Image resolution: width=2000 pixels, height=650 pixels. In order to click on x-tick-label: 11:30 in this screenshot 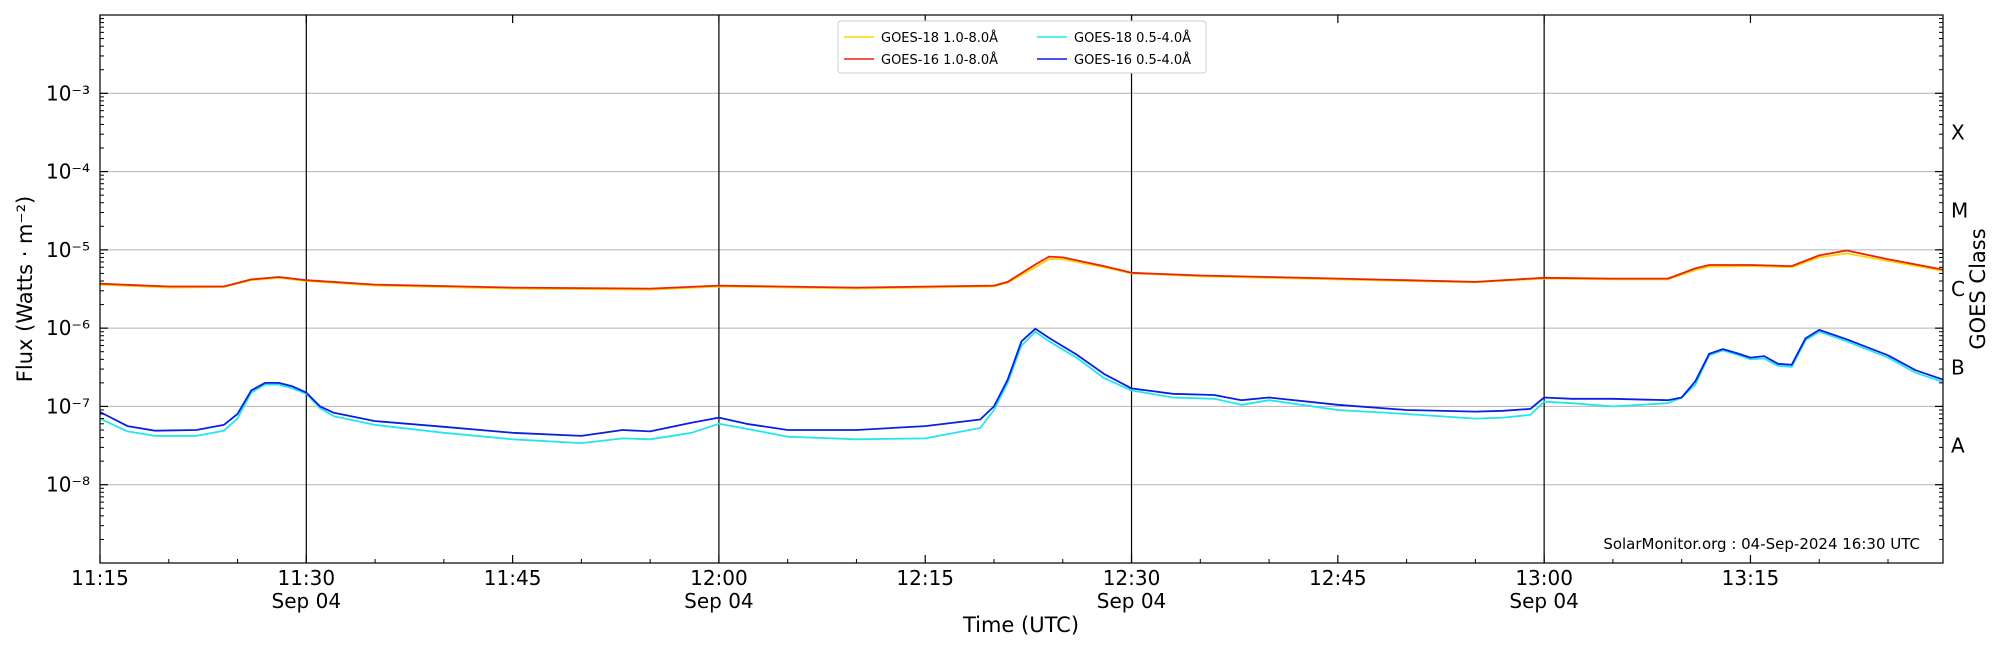, I will do `click(306, 578)`.